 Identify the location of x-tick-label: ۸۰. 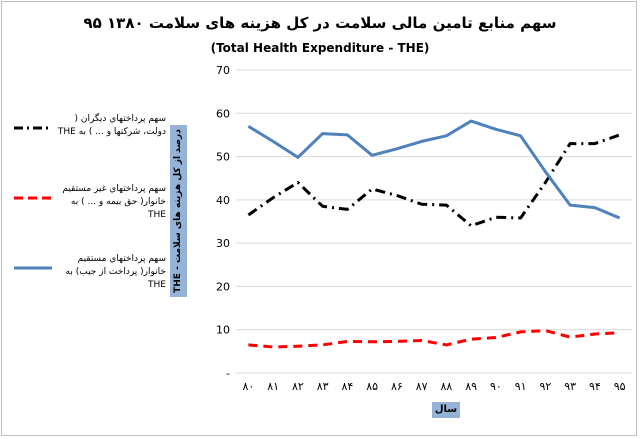
(248, 386).